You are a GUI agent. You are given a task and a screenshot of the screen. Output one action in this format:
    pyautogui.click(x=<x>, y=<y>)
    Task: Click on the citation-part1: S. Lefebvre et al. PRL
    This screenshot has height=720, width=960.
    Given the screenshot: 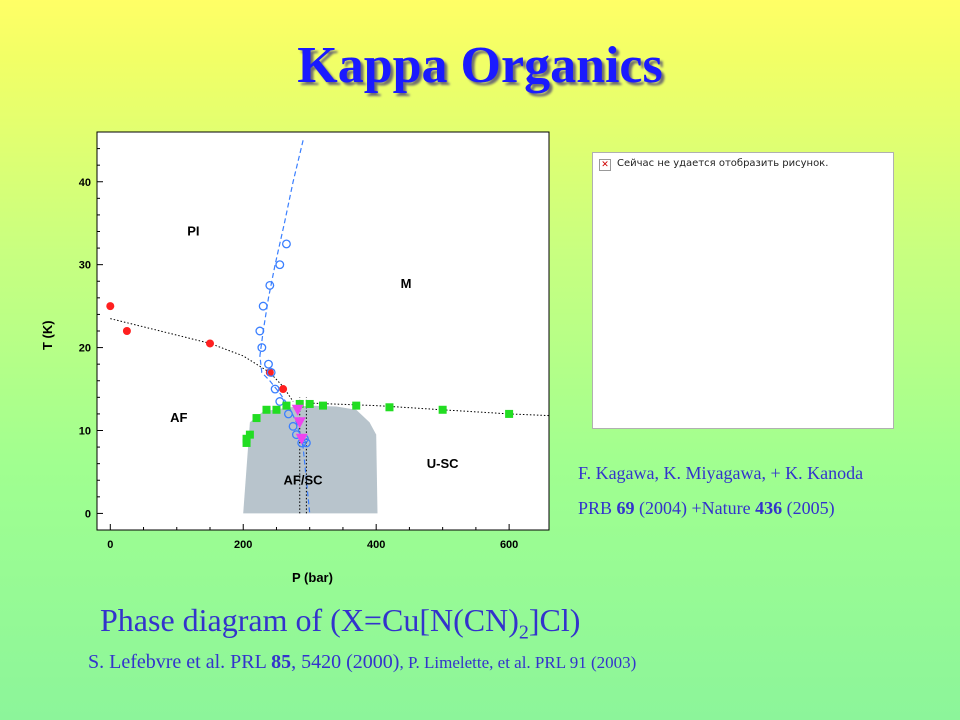 What is the action you would take?
    pyautogui.click(x=180, y=662)
    